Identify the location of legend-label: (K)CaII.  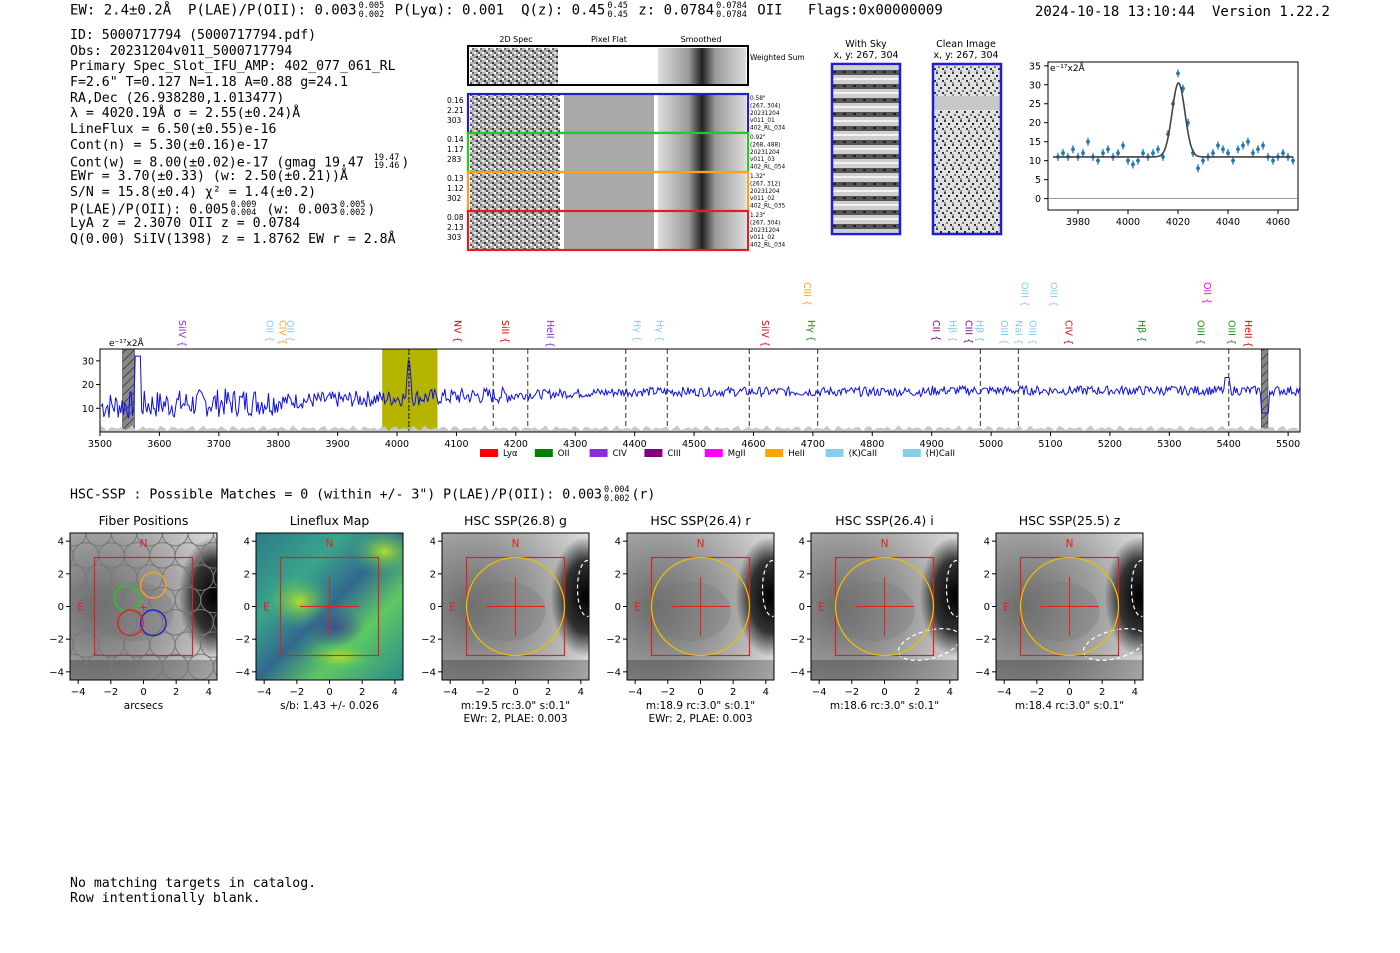
(863, 454).